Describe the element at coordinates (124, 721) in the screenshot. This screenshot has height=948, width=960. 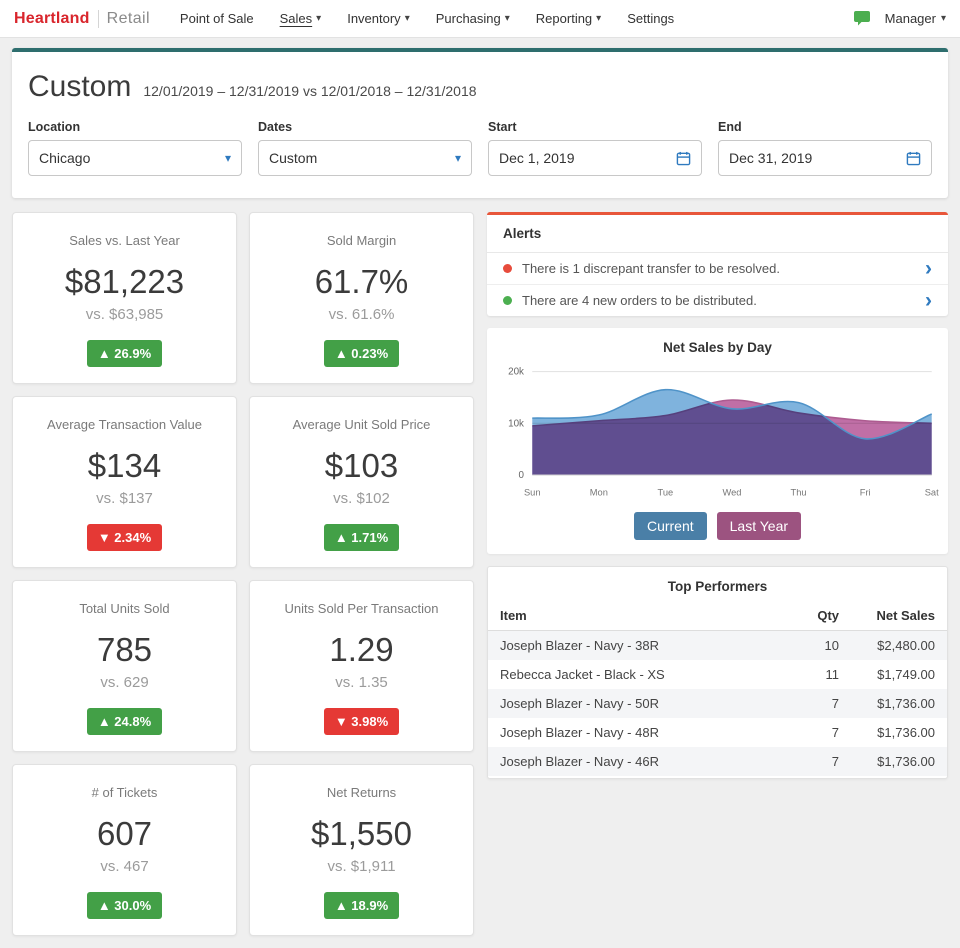
I see `delta-badge: ▲ 24.8%` at that location.